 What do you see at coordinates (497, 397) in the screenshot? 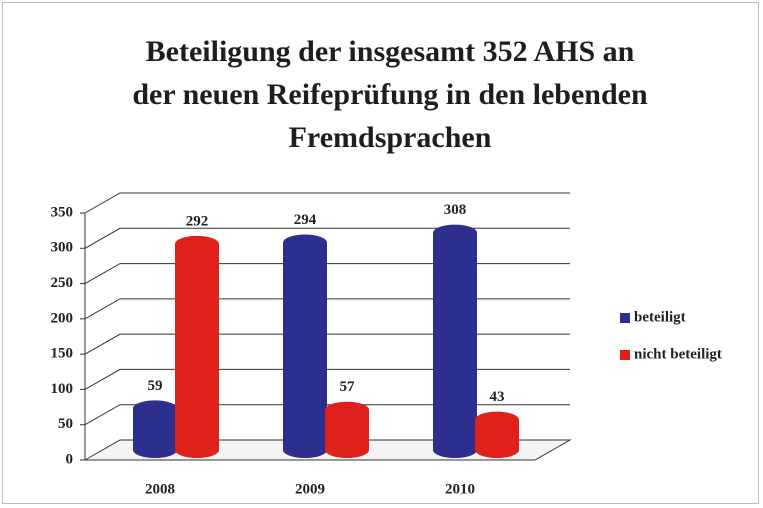
I see `data-label: 43` at bounding box center [497, 397].